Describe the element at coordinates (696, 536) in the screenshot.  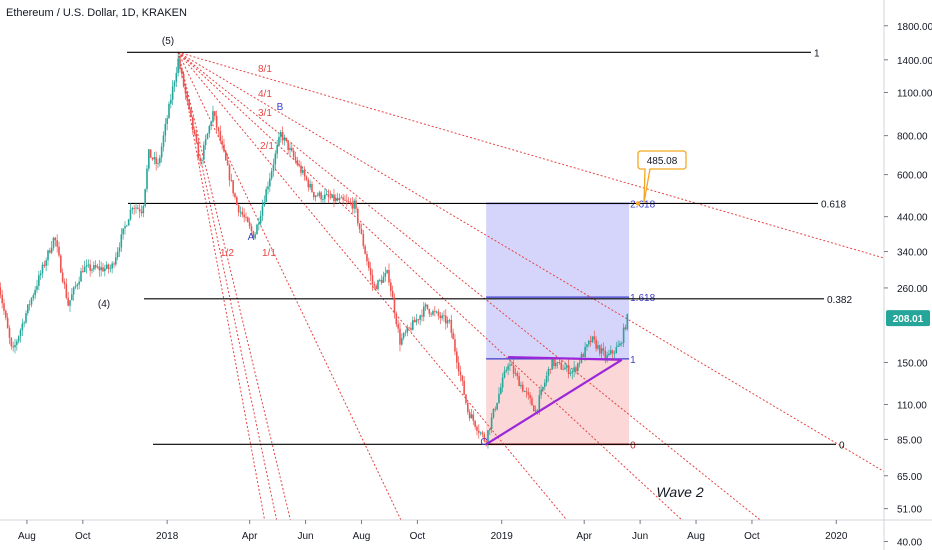
I see `time-tick-label: Aug` at that location.